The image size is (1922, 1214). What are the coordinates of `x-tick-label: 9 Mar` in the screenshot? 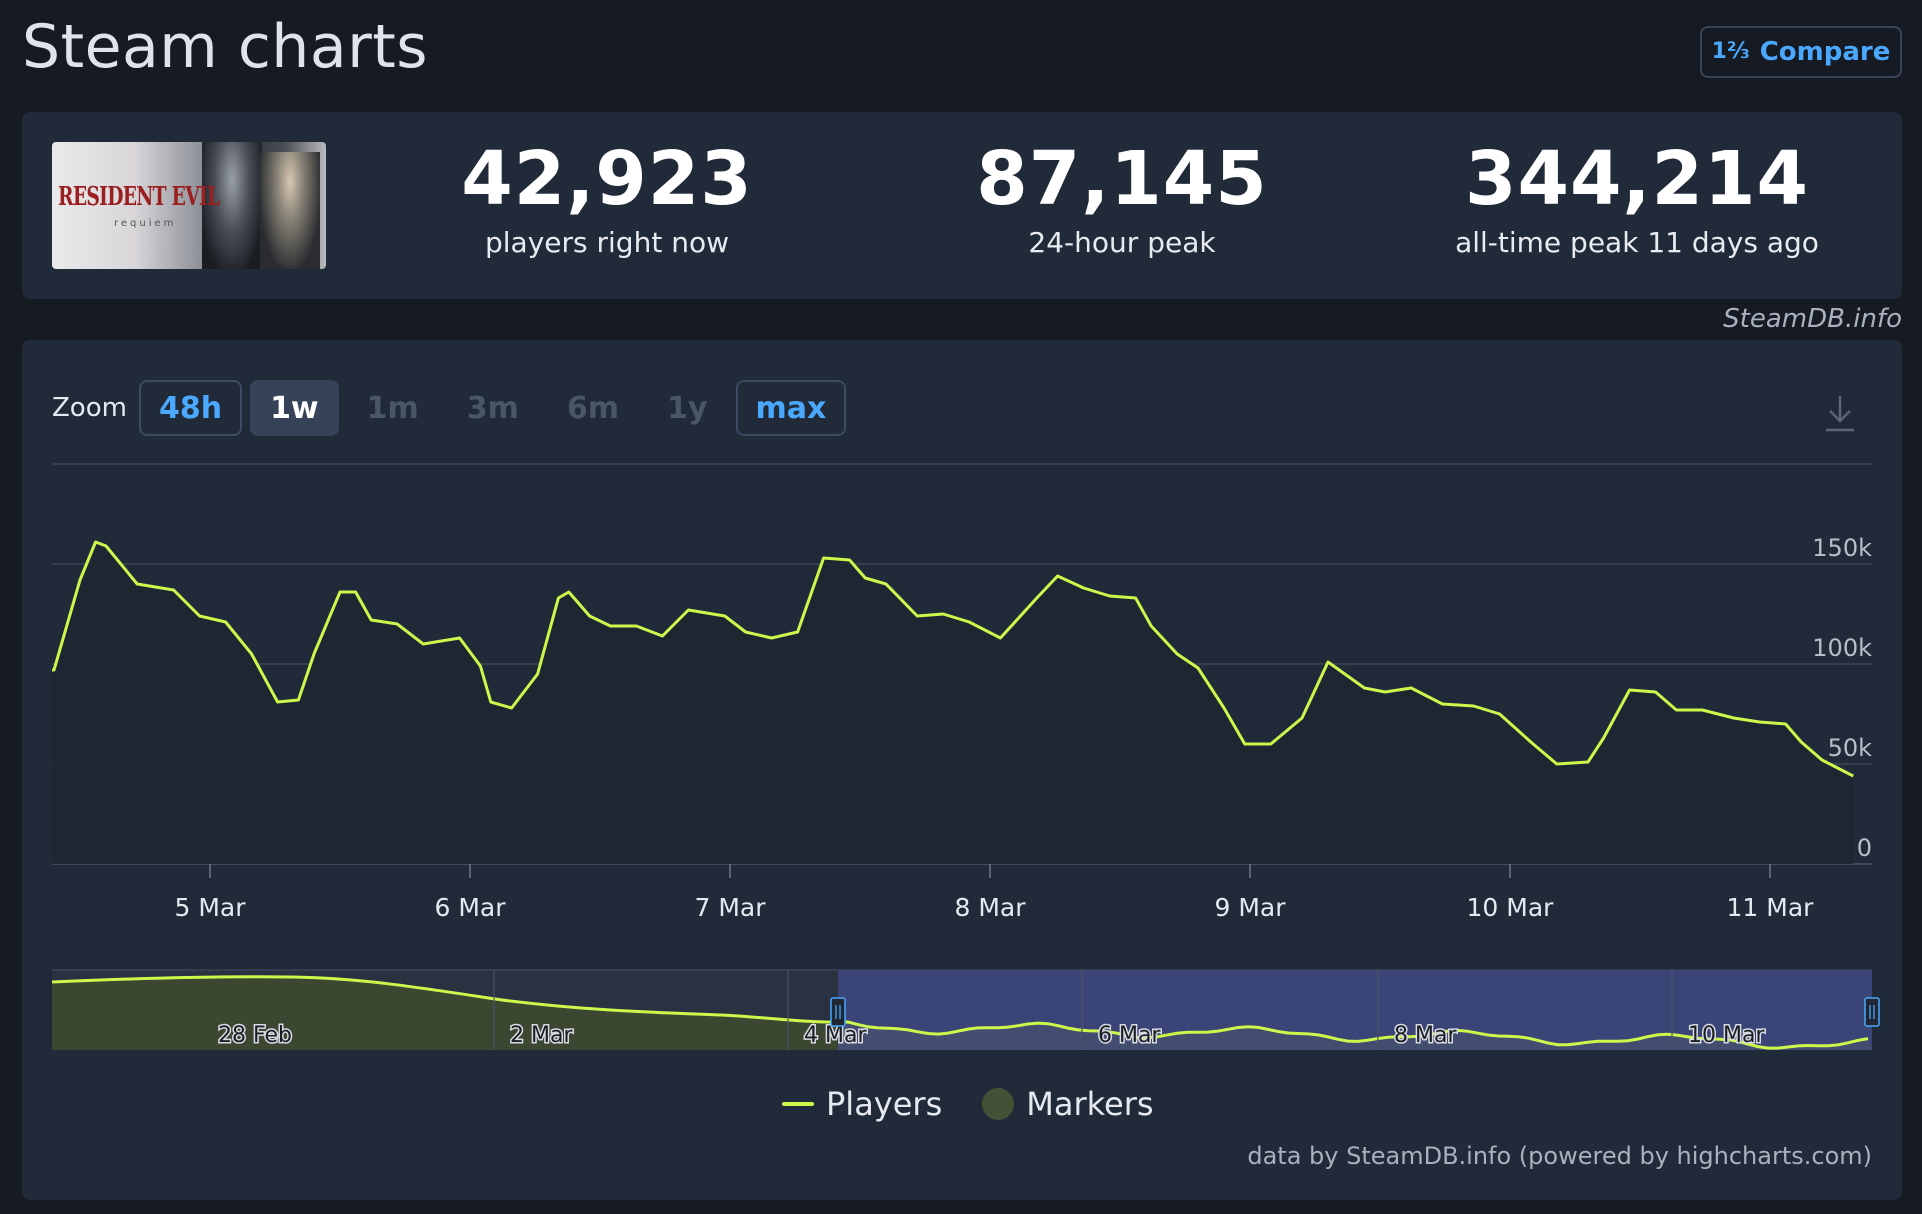 It's located at (1250, 907).